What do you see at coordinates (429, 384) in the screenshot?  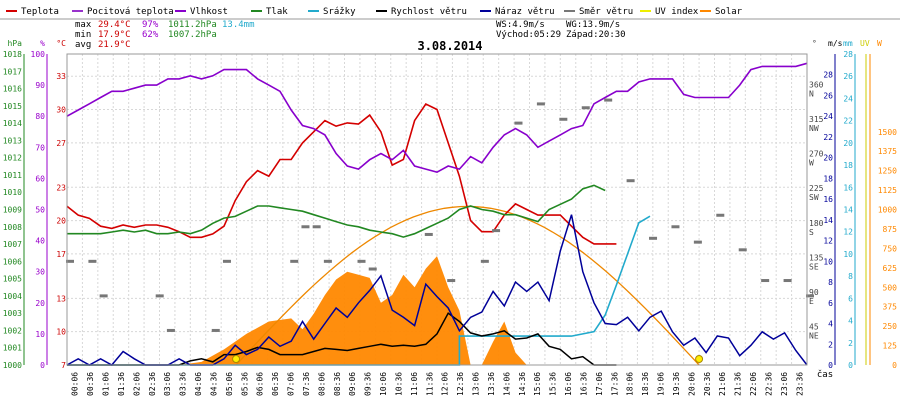 I see `x-tick-23: 11:36` at bounding box center [429, 384].